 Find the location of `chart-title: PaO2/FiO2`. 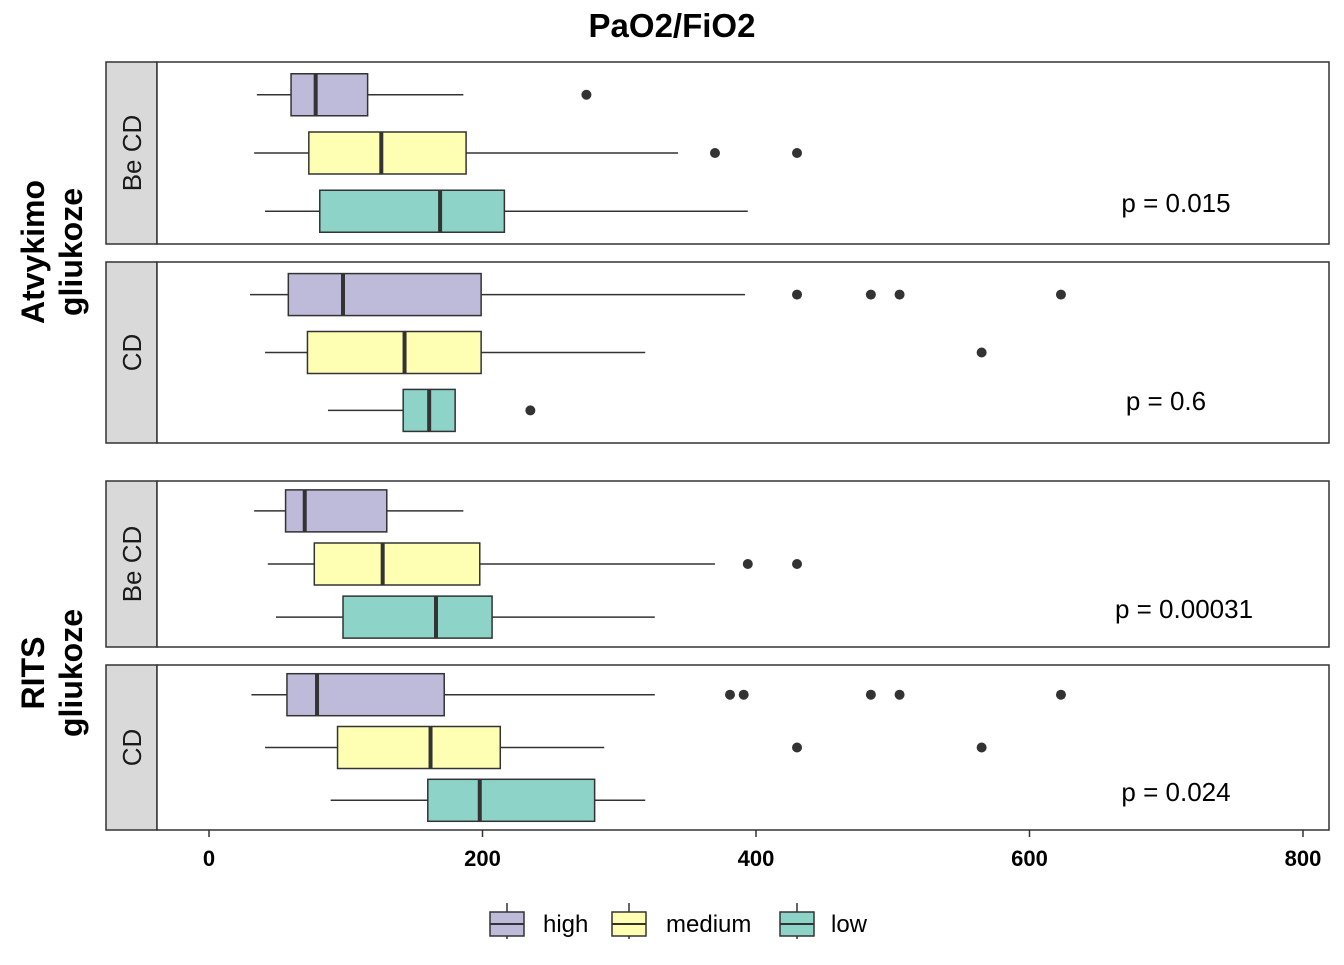

chart-title: PaO2/FiO2 is located at coordinates (672, 25).